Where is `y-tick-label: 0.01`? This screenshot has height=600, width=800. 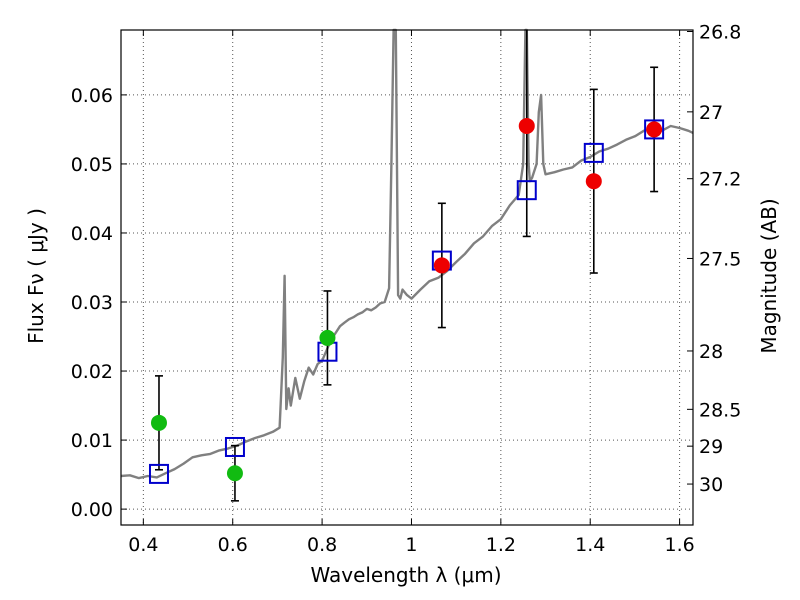
y-tick-label: 0.01 is located at coordinates (92, 441).